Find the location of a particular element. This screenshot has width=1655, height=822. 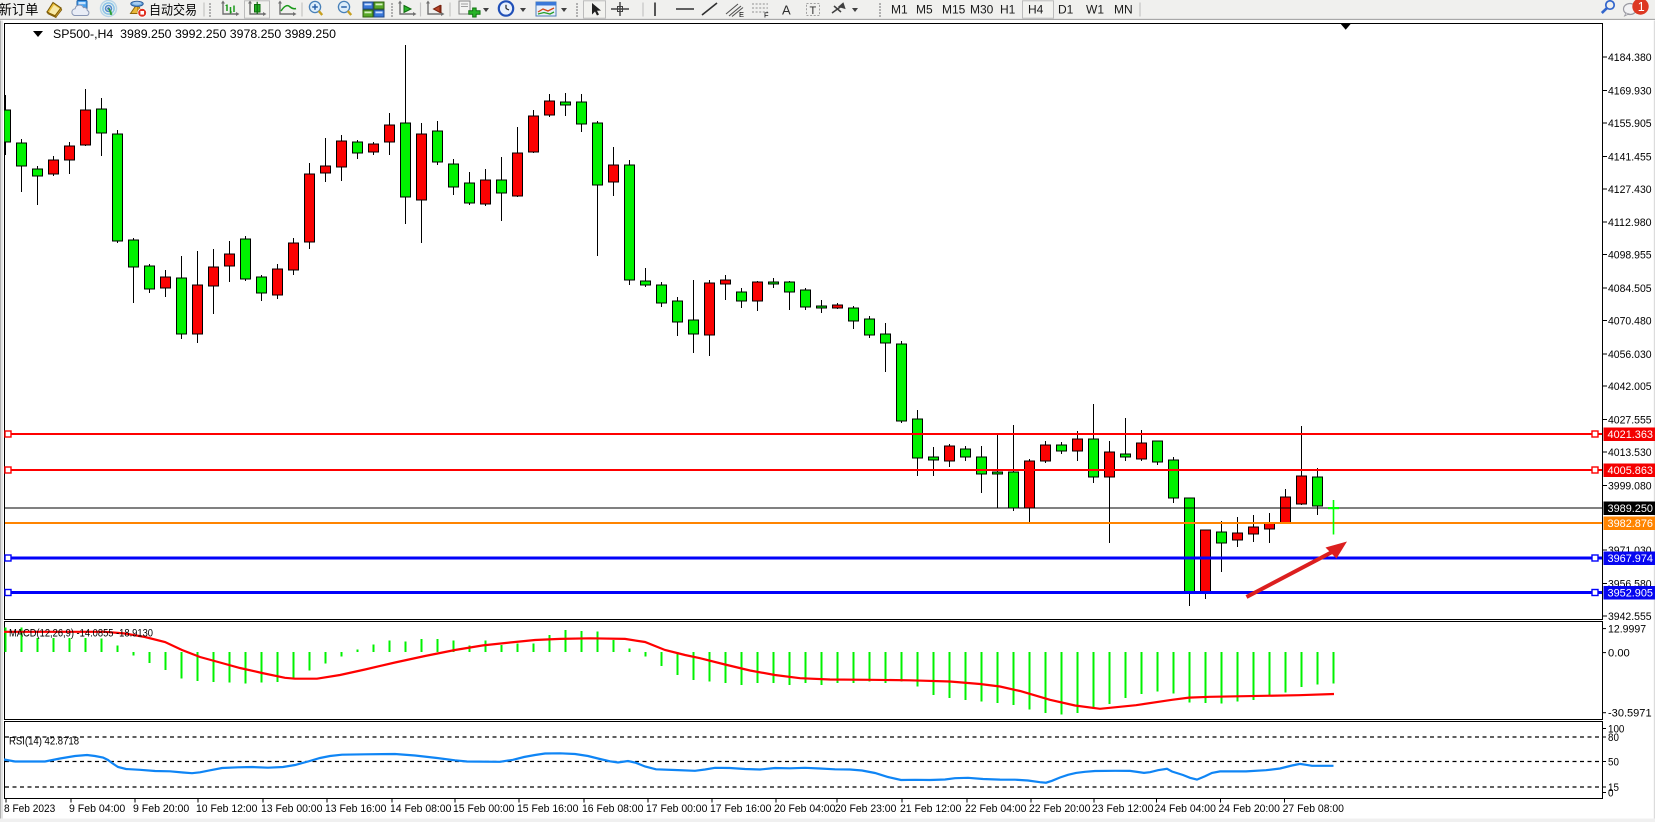

svg-text: M1 is located at coordinates (899, 10).